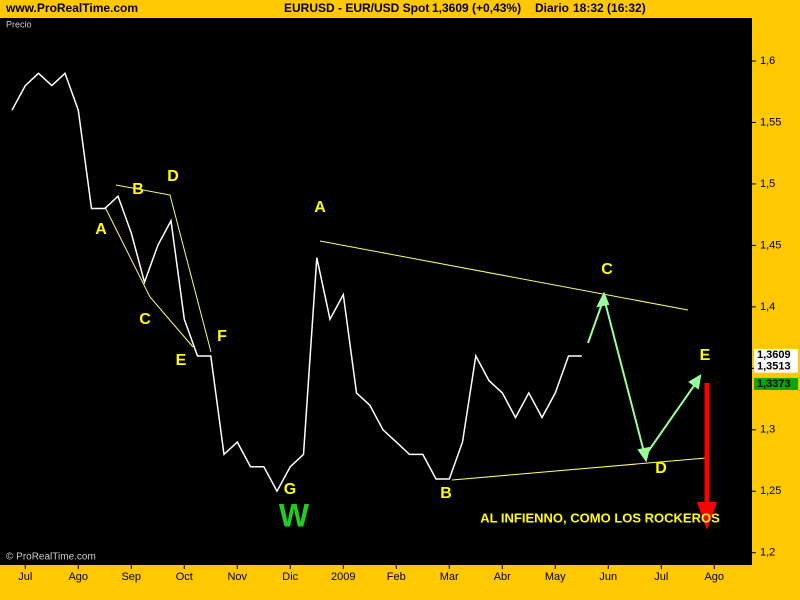  Describe the element at coordinates (222, 336) in the screenshot. I see `wave-label: F` at that location.